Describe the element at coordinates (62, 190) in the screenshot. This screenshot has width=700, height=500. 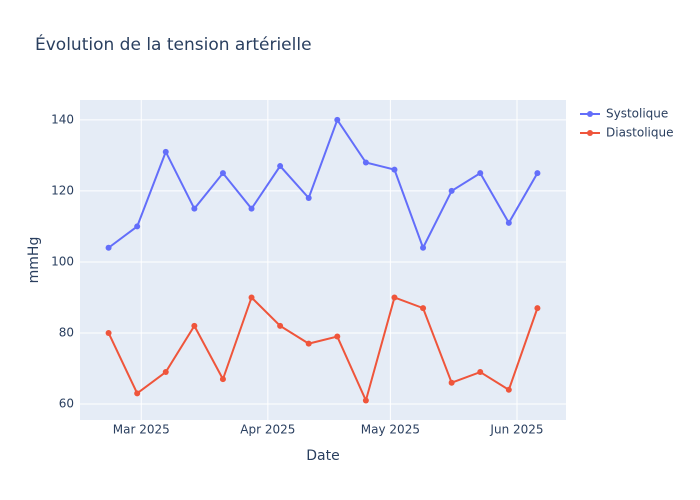
I see `y-tick-label: 120` at that location.